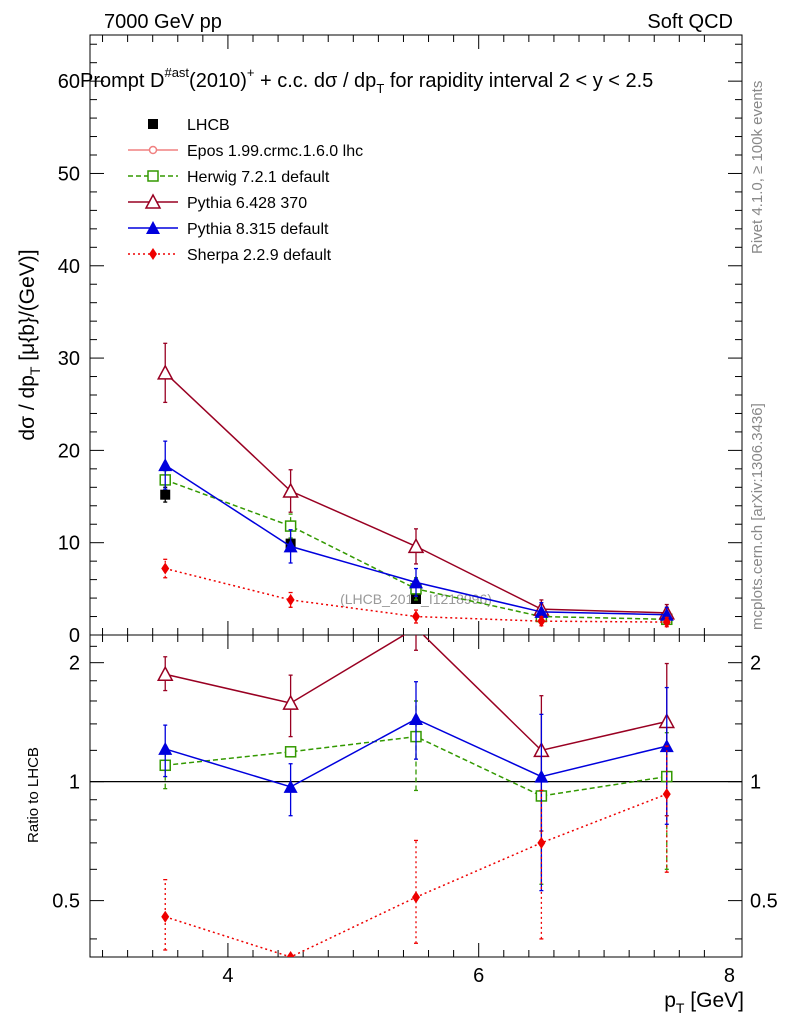 The image size is (786, 1024). Describe the element at coordinates (757, 167) in the screenshot. I see `rivet-label: Rivet 4.1.0, ≥ 100k events` at that location.